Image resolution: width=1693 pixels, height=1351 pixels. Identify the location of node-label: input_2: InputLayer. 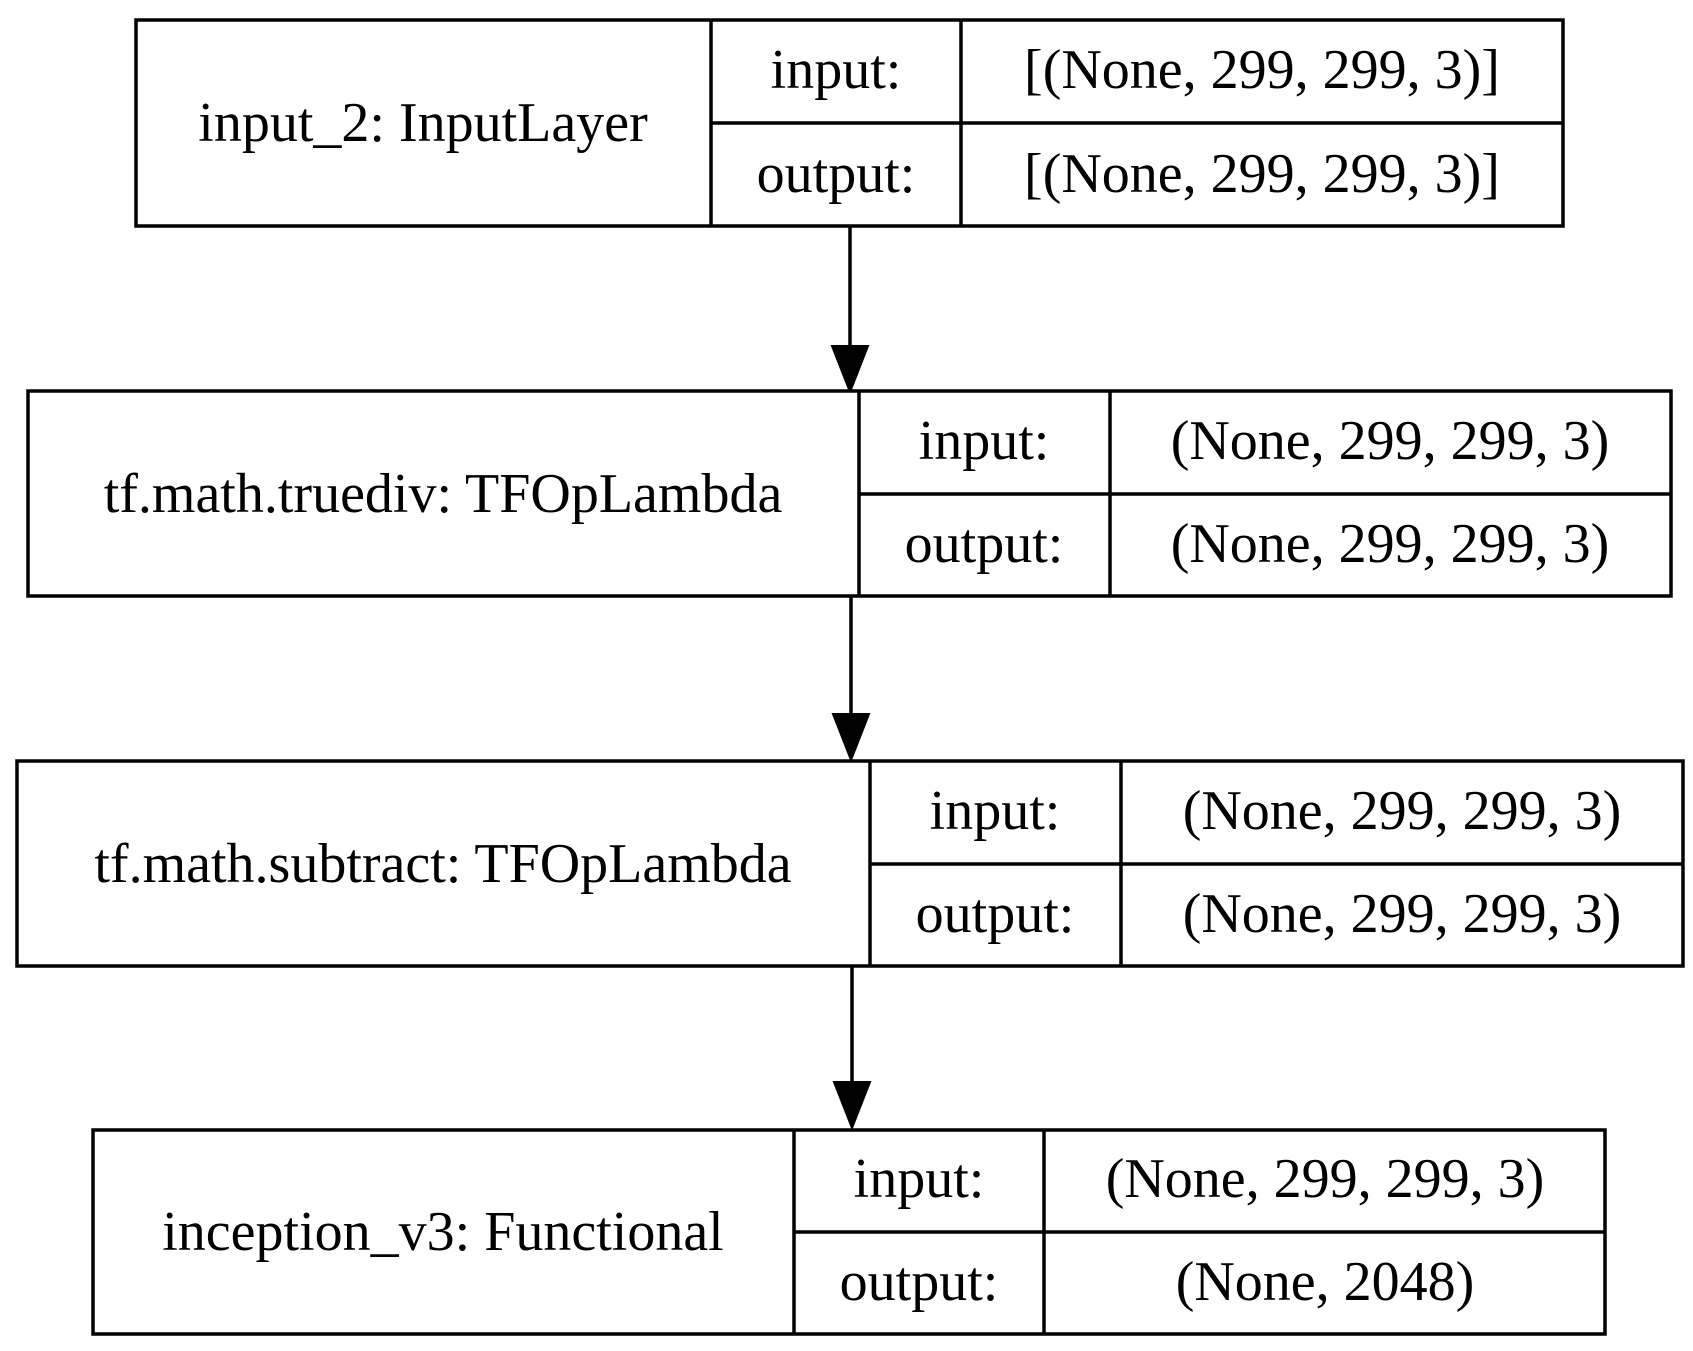
(423, 123).